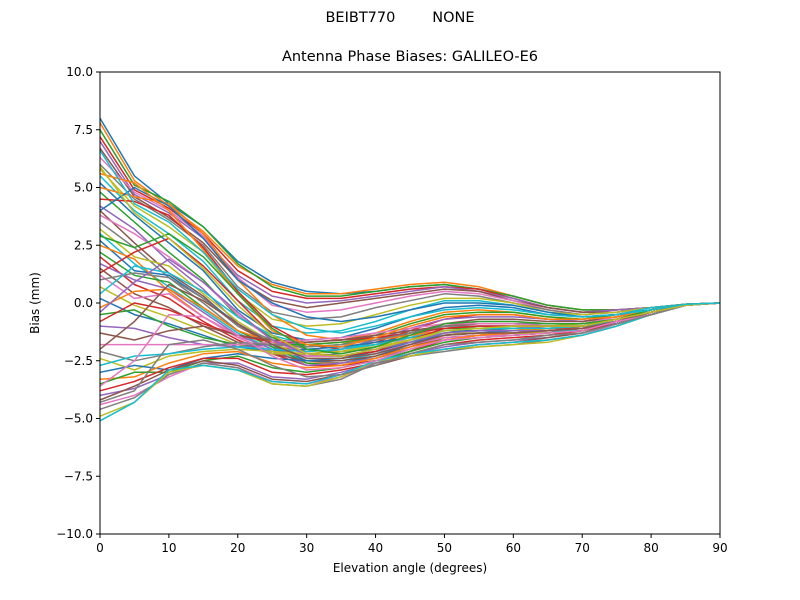 The height and width of the screenshot is (600, 800). Describe the element at coordinates (650, 548) in the screenshot. I see `x-tick-label: 80` at that location.